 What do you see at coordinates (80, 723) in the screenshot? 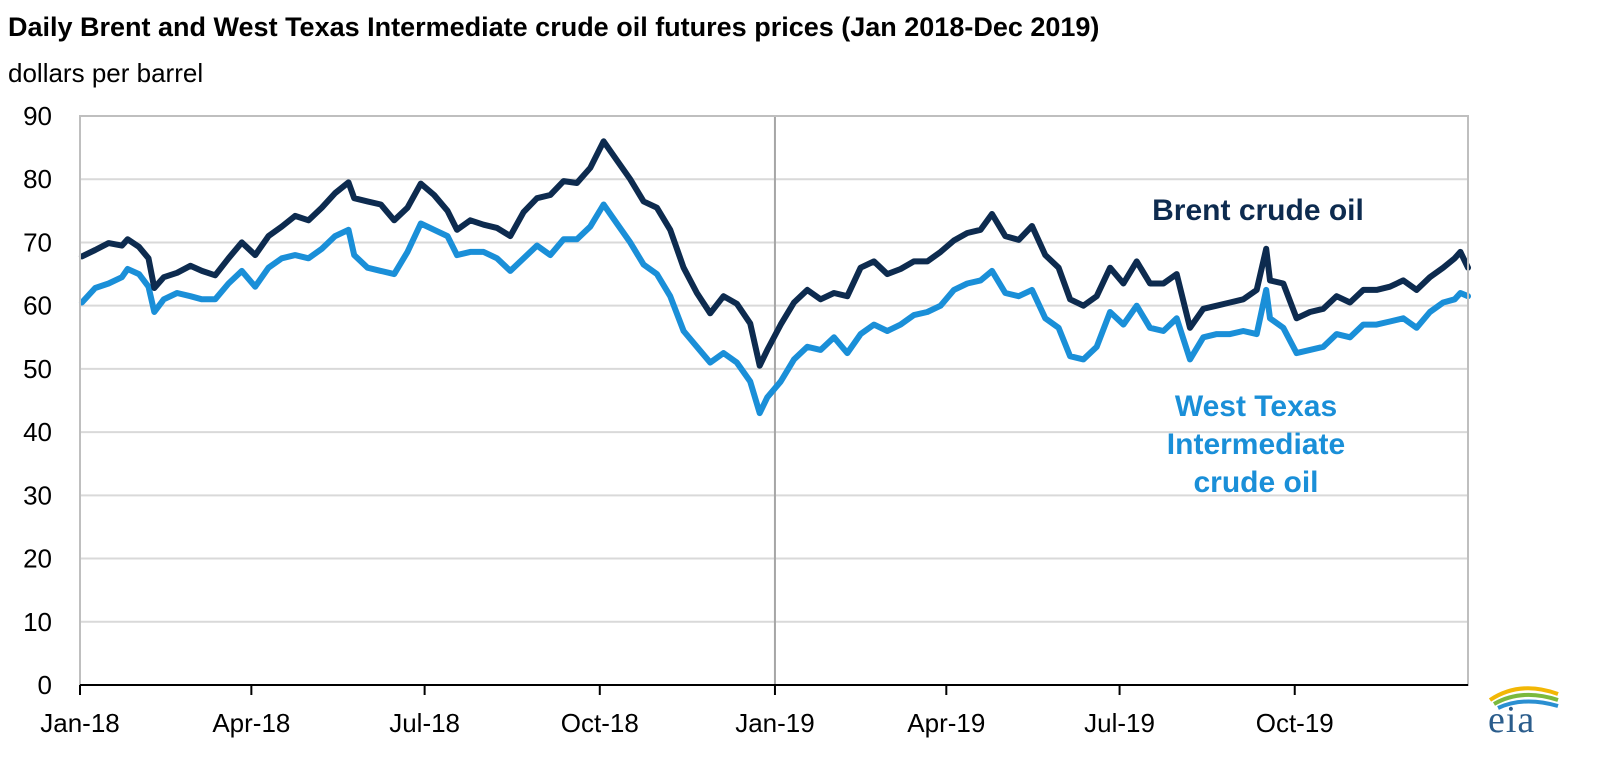
I see `x-tick-label: Jan-18` at bounding box center [80, 723].